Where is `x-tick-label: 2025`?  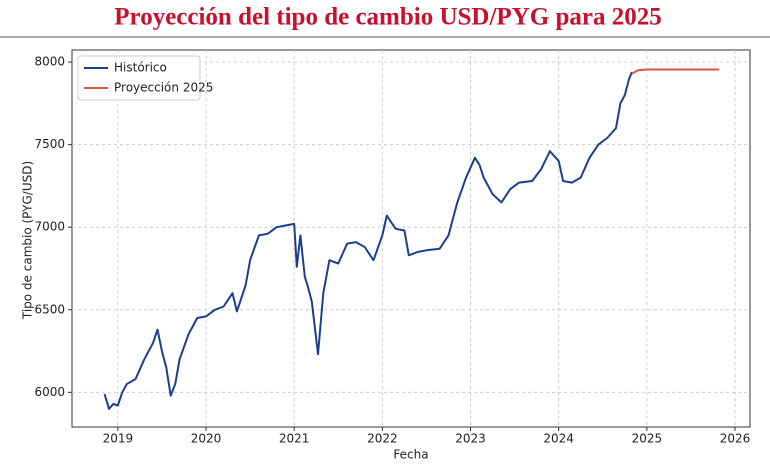
x-tick-label: 2025 is located at coordinates (647, 439).